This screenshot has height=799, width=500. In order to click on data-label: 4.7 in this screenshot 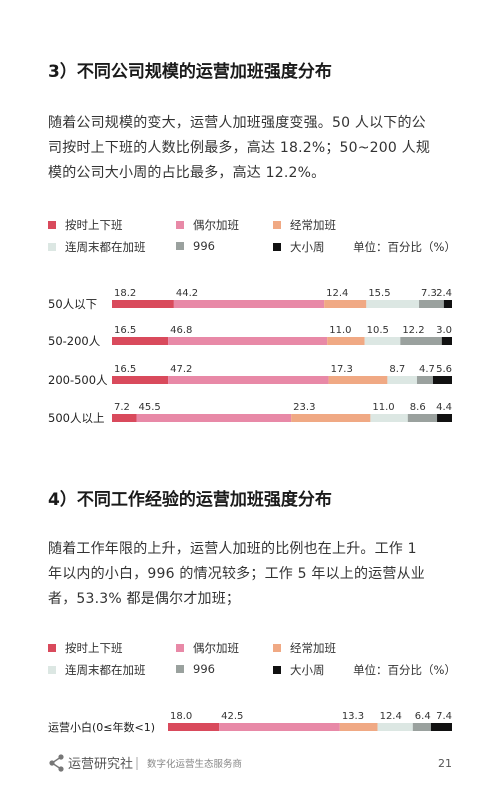, I will do `click(427, 369)`.